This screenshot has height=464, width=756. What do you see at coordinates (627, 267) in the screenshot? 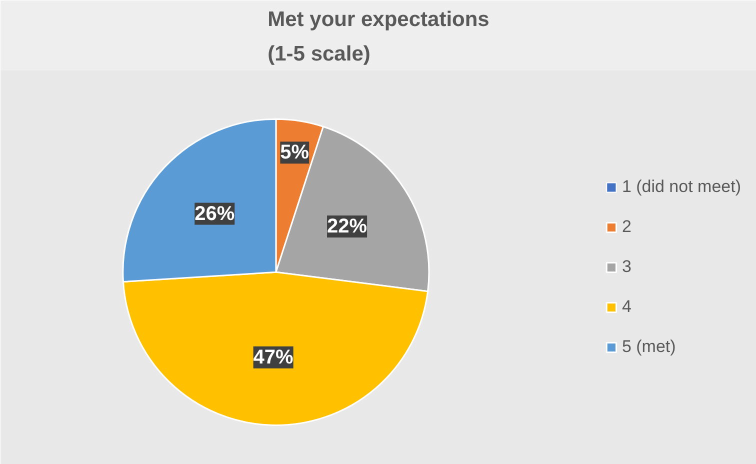
I see `legend-label: 3` at bounding box center [627, 267].